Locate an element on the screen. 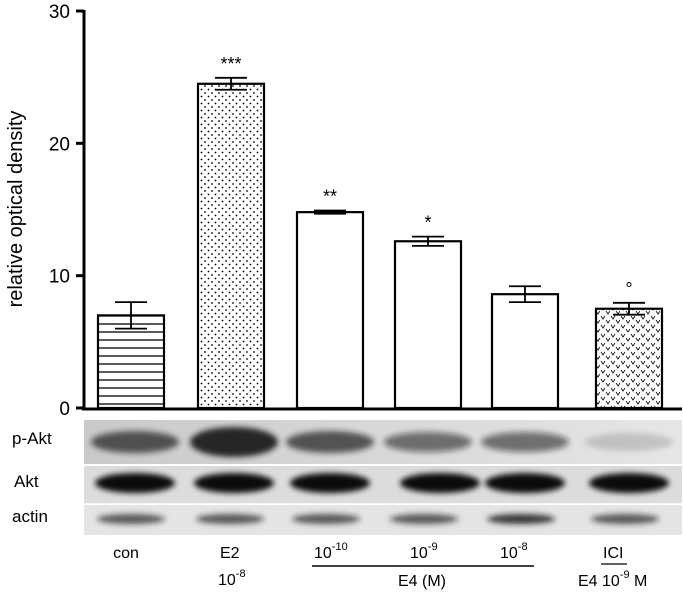  y-ticks: 0 10 20 30 is located at coordinates (66, 211).